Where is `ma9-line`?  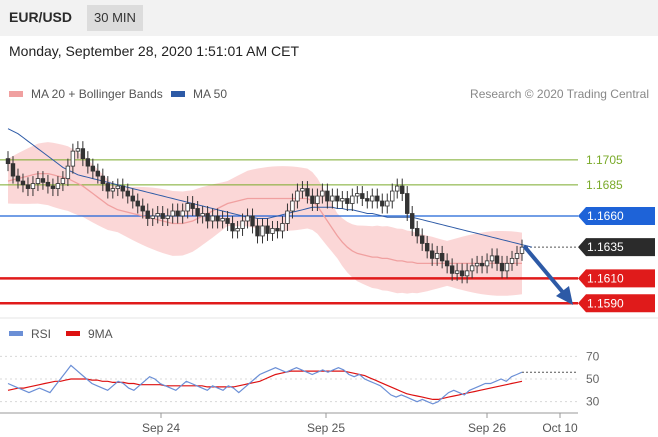
ma9-line is located at coordinates (265, 385).